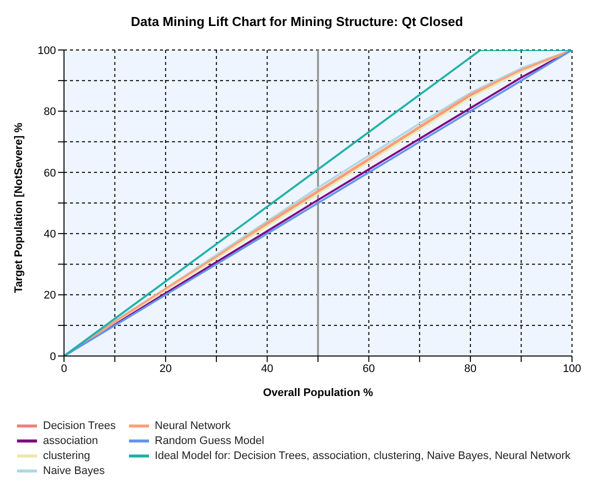  Describe the element at coordinates (50, 173) in the screenshot. I see `y-tick-label: 60` at that location.